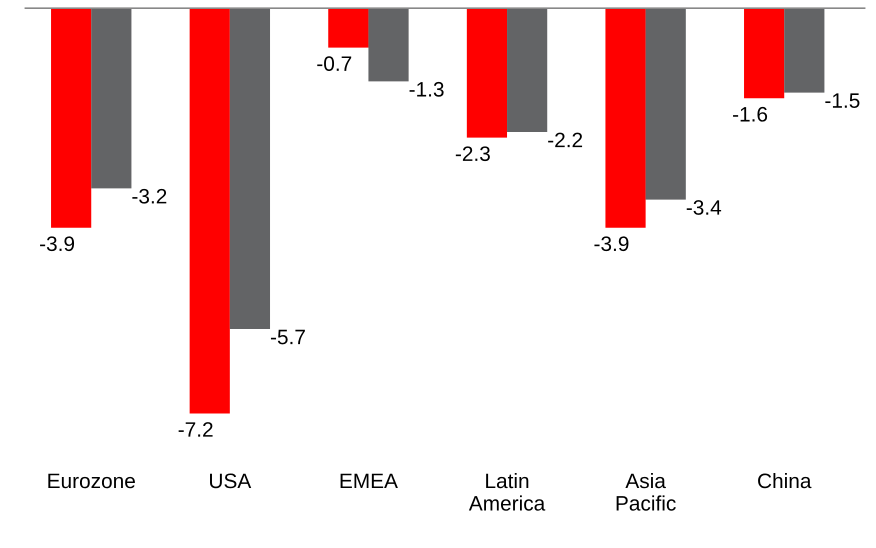 The width and height of the screenshot is (876, 548). I want to click on data-label: -3.2, so click(149, 196).